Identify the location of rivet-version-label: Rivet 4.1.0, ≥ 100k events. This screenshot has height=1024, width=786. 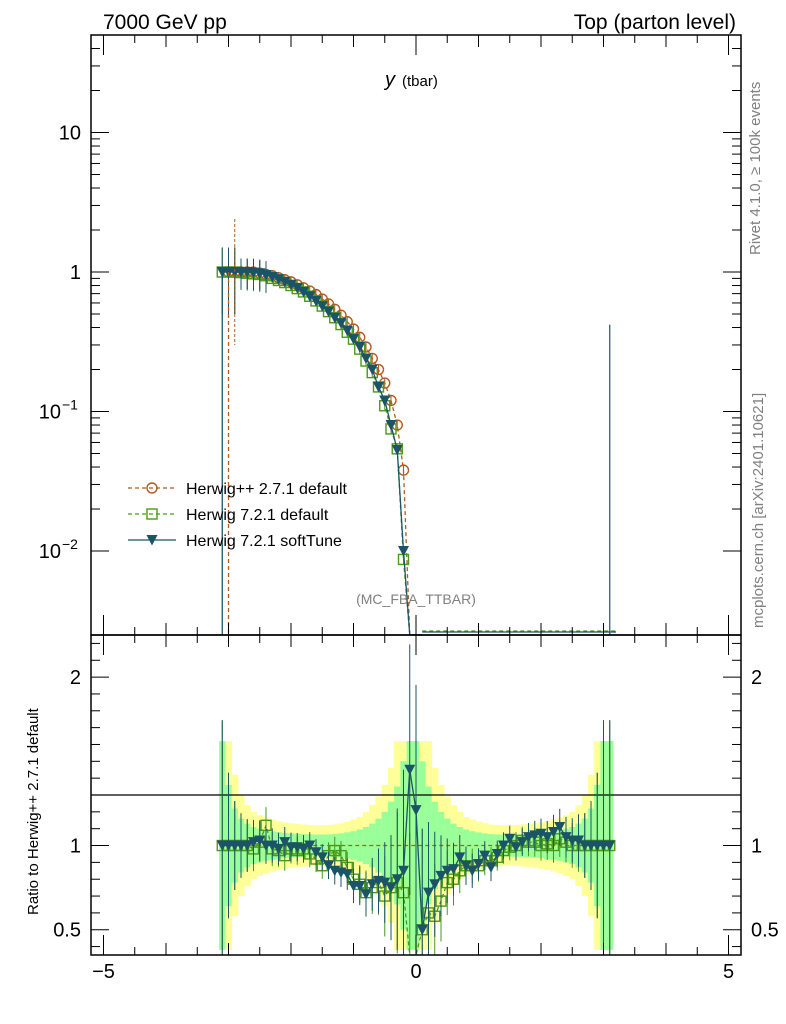
(755, 168).